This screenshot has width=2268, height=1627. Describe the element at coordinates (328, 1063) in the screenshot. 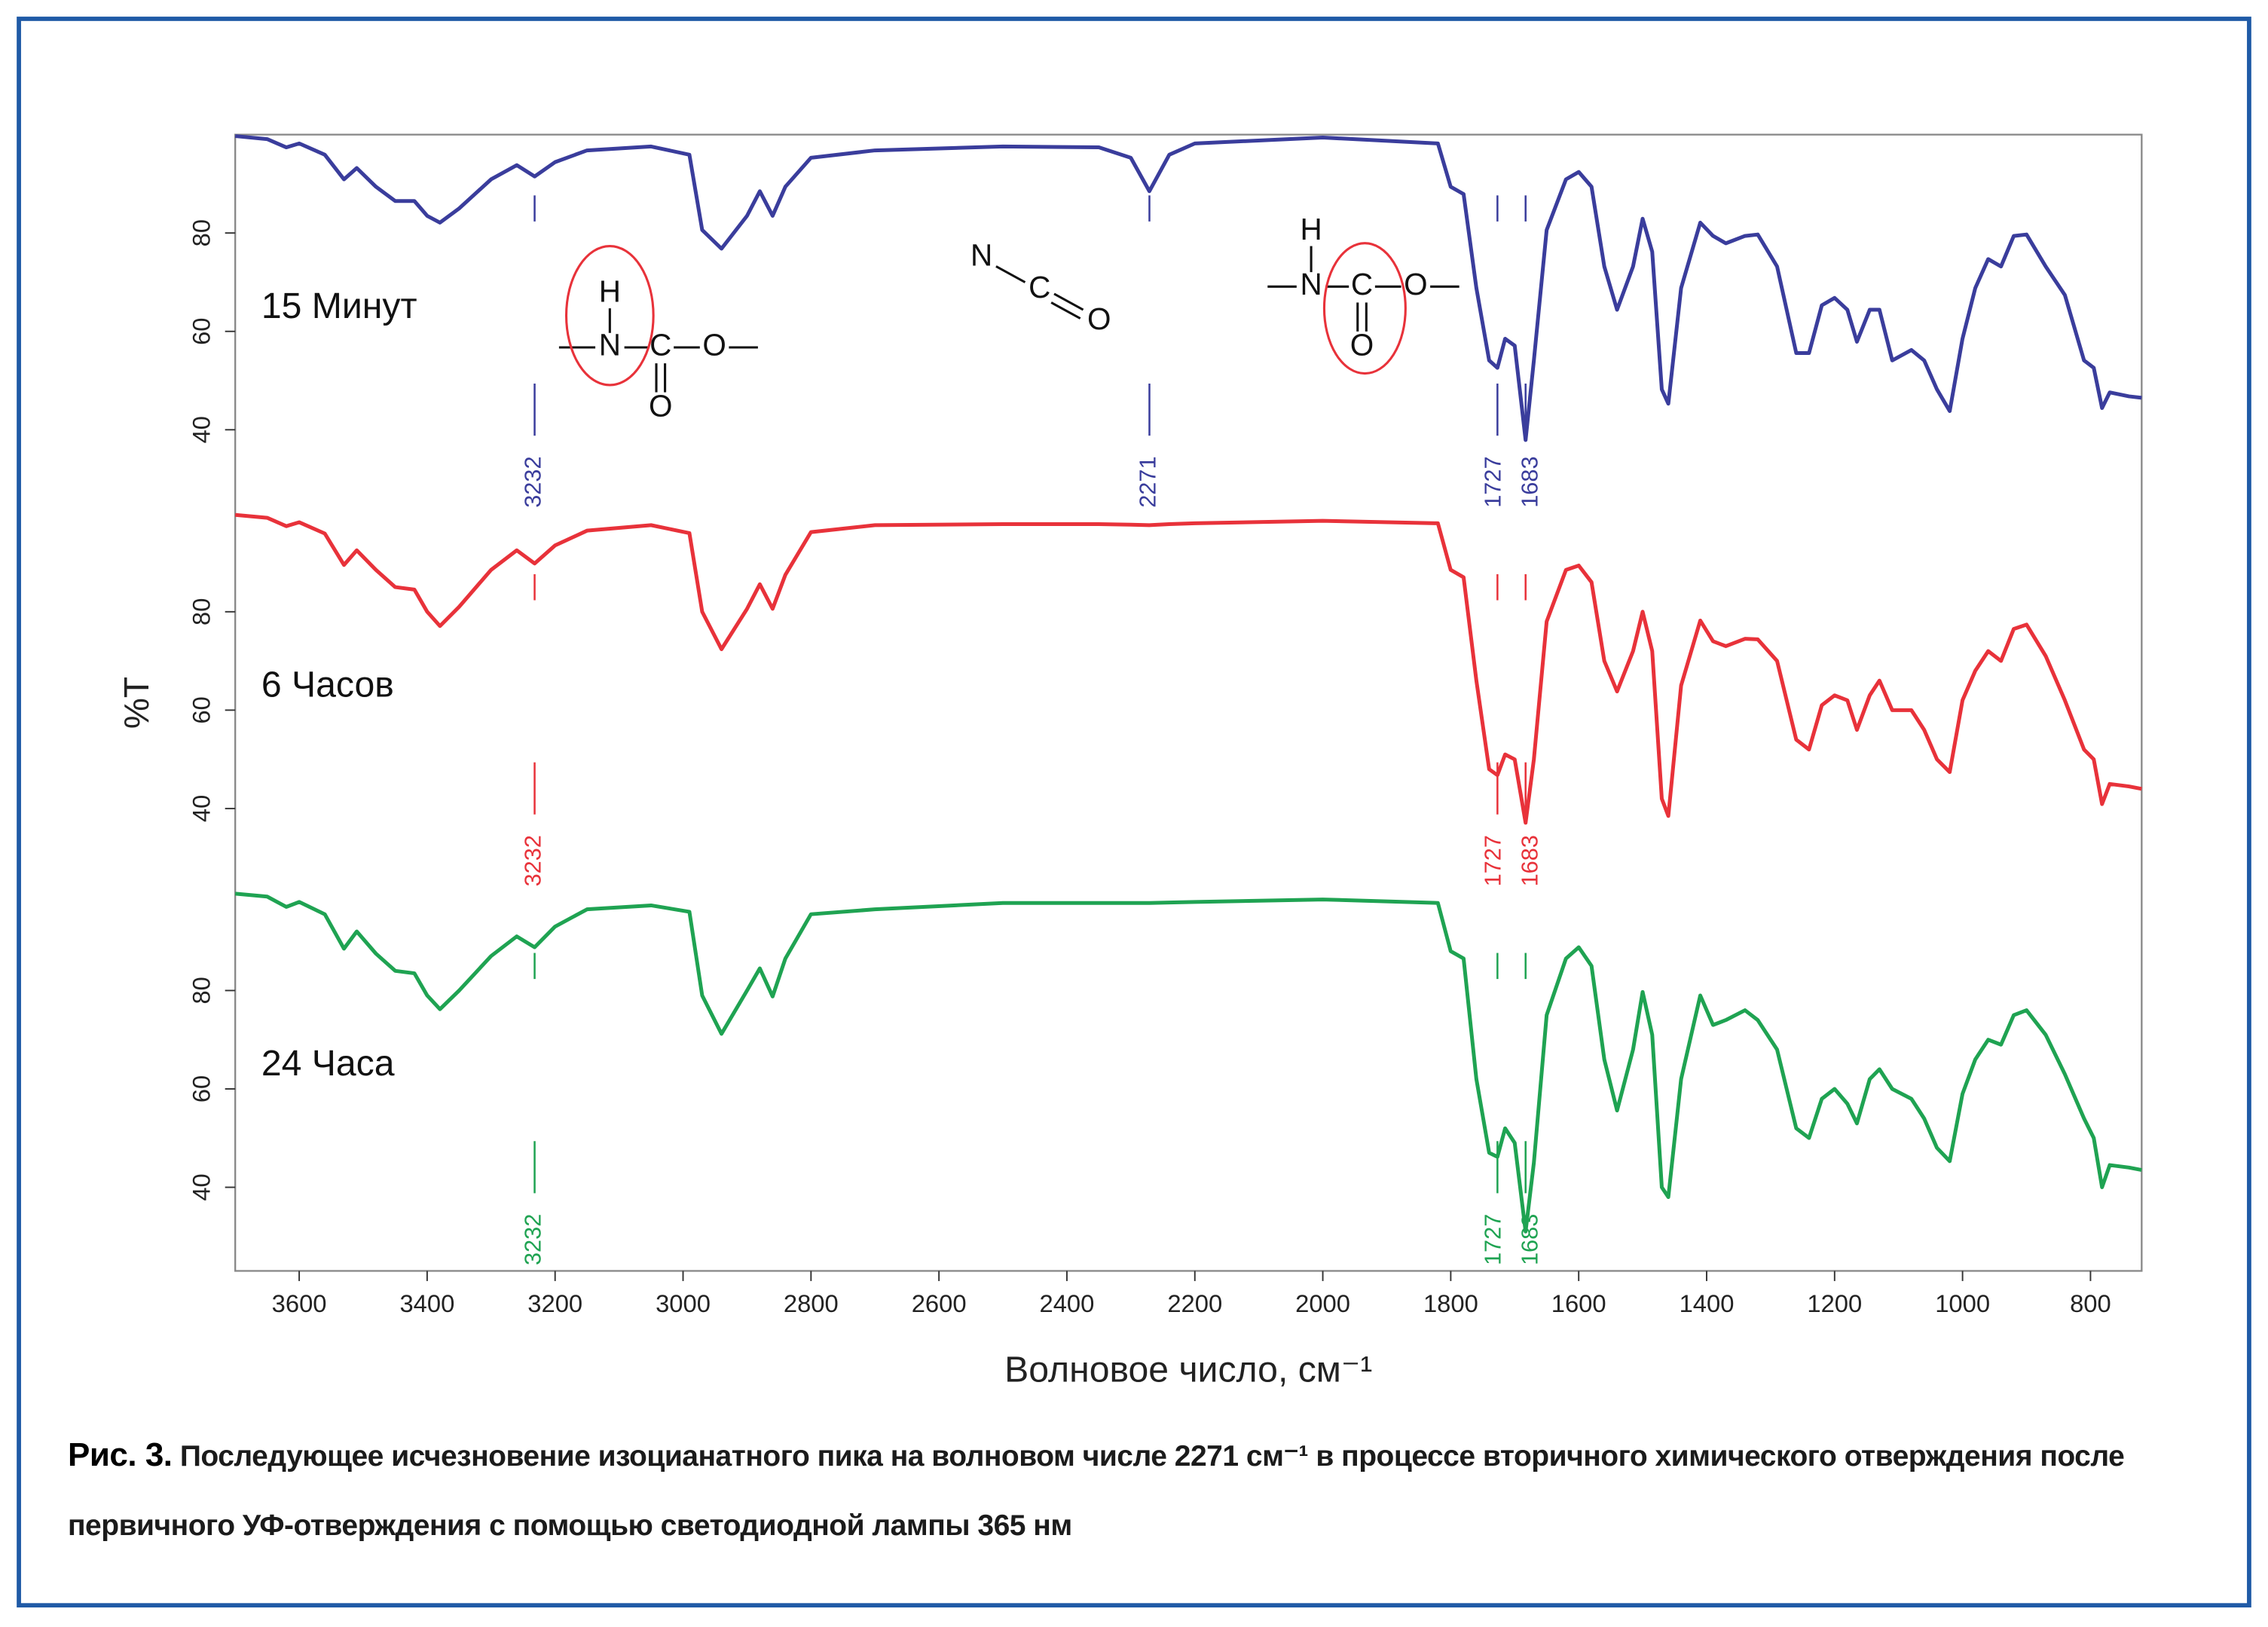

I see `series-label: 24 Часа` at that location.